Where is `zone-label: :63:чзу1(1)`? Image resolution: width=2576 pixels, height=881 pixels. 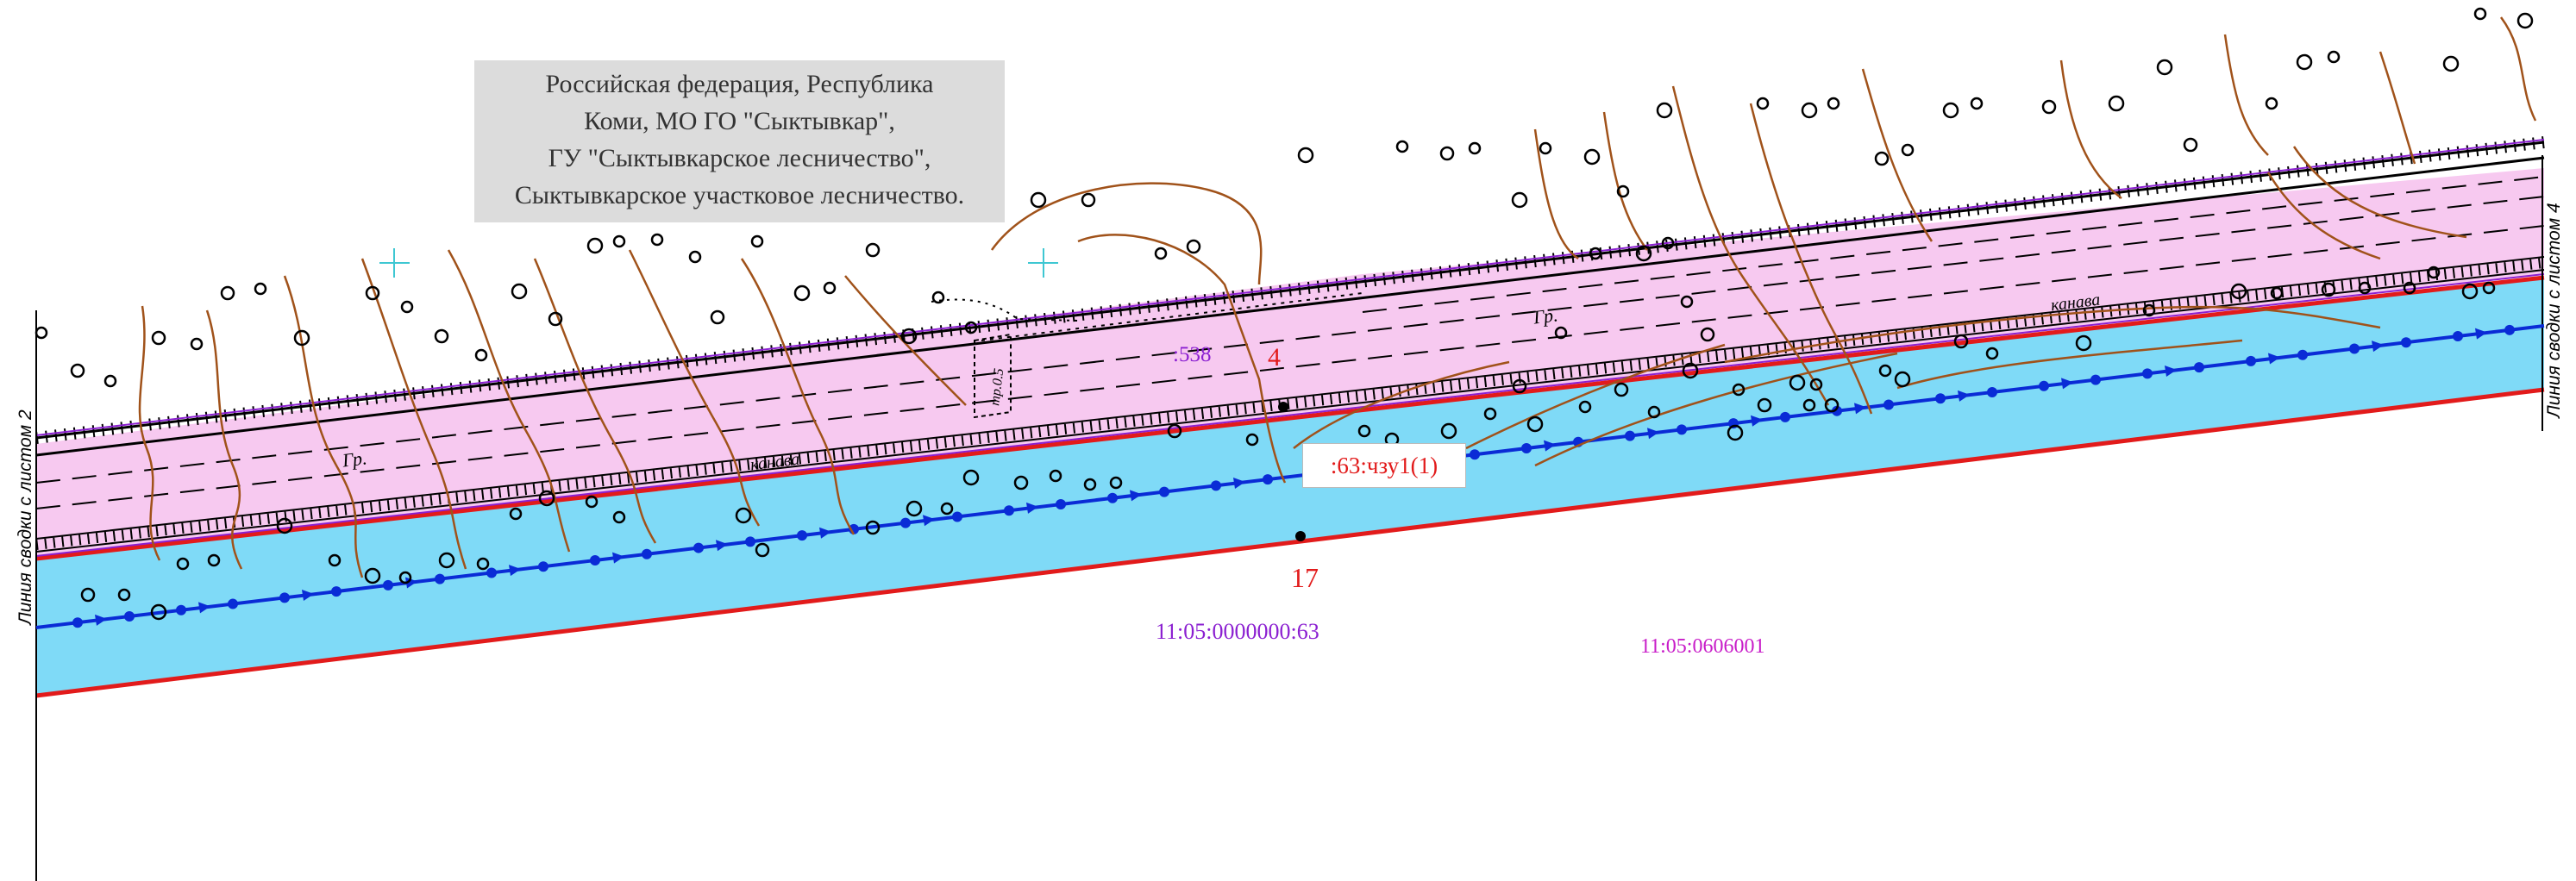
zone-label: :63:чзу1(1) is located at coordinates (1384, 465).